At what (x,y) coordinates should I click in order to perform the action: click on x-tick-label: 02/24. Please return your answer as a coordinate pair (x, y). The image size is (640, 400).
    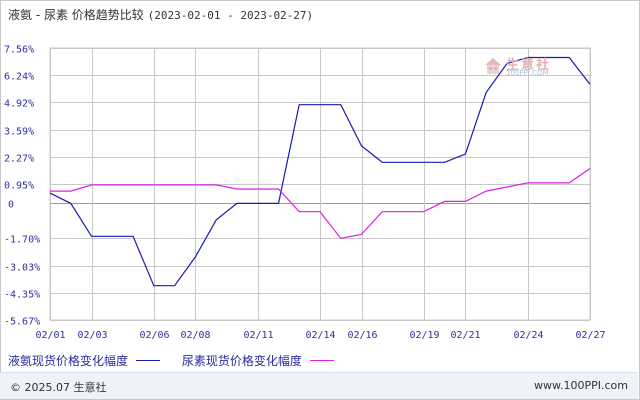
    Looking at the image, I should click on (528, 335).